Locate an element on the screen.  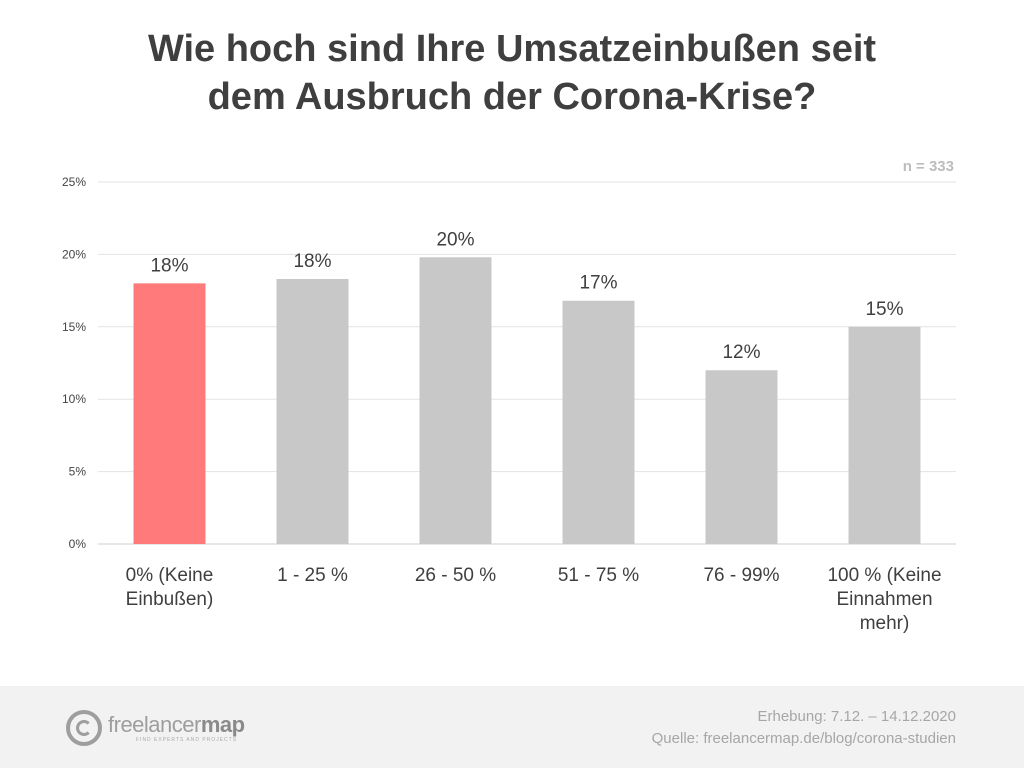
logo-word-light: freelancer is located at coordinates (154, 724).